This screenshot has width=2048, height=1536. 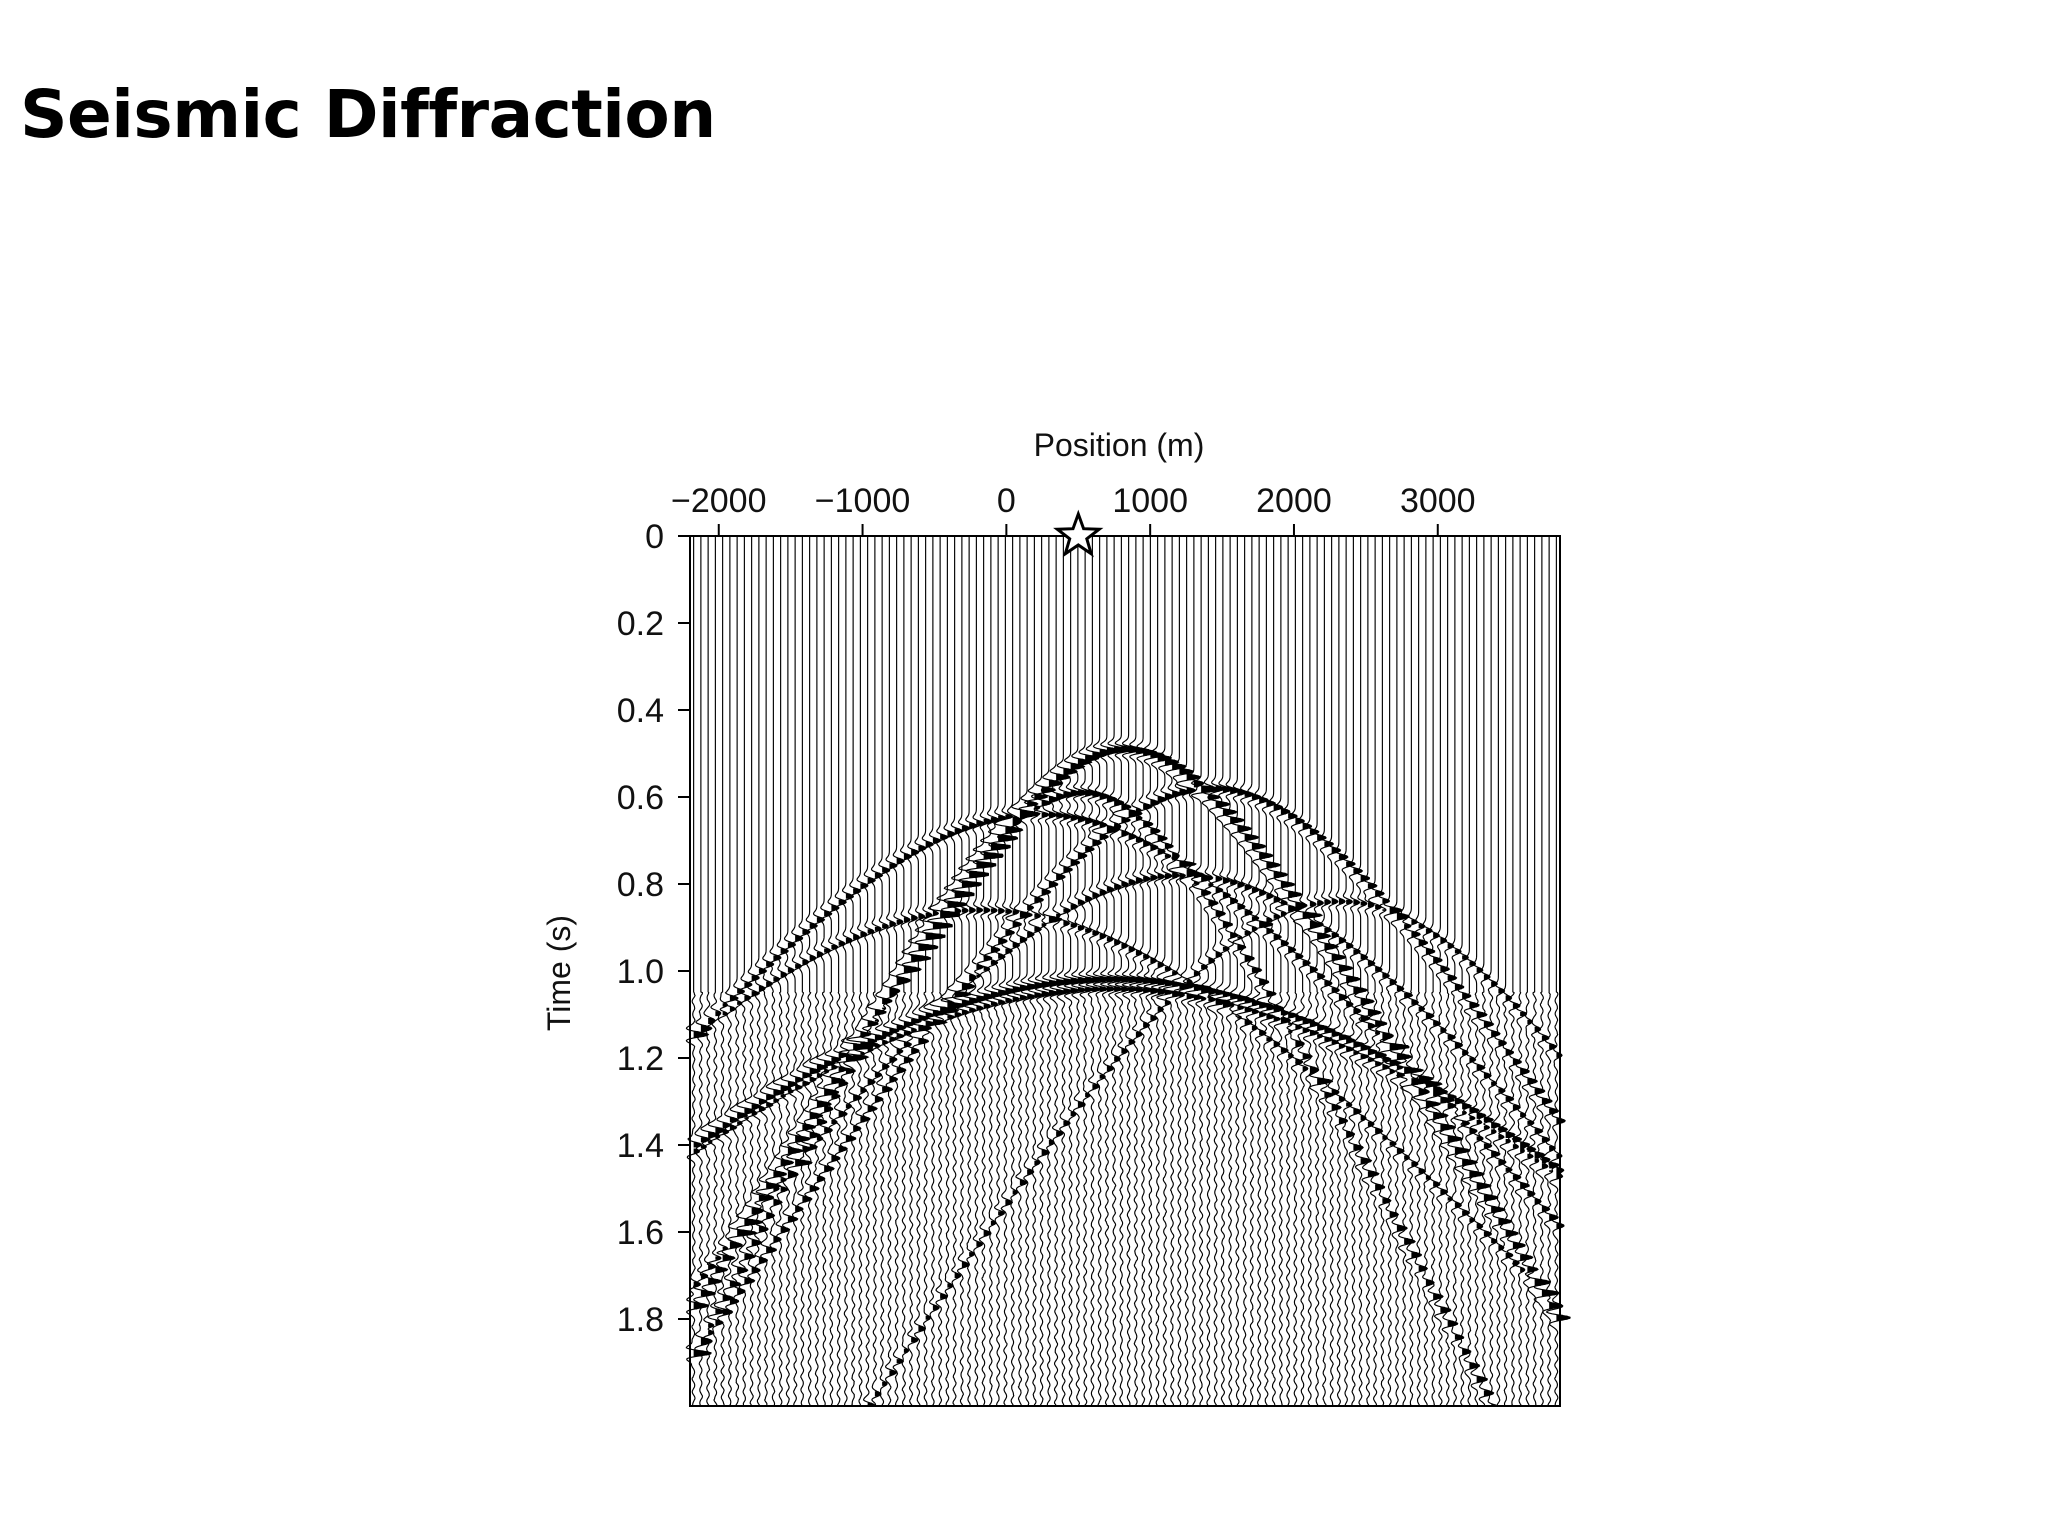 I want to click on y-tick-label: 1.0, so click(x=640, y=972).